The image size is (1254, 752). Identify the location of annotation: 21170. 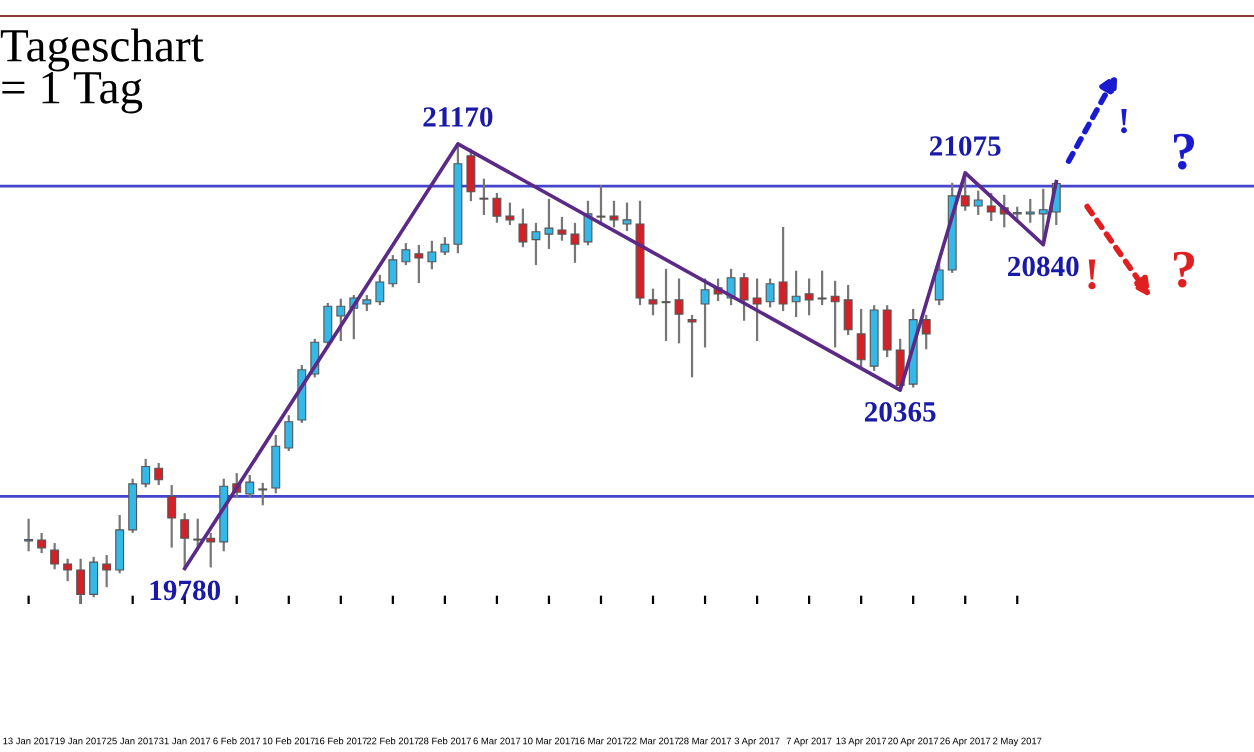
(458, 117).